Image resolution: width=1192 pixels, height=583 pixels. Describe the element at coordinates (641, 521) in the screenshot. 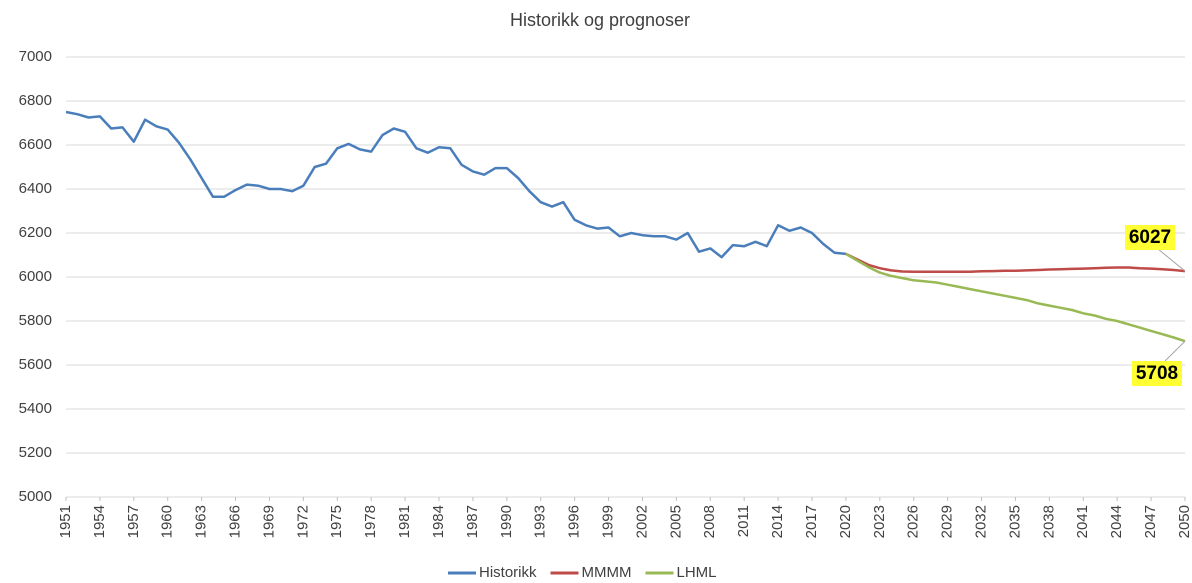

I see `x-tick-label: 2002` at that location.